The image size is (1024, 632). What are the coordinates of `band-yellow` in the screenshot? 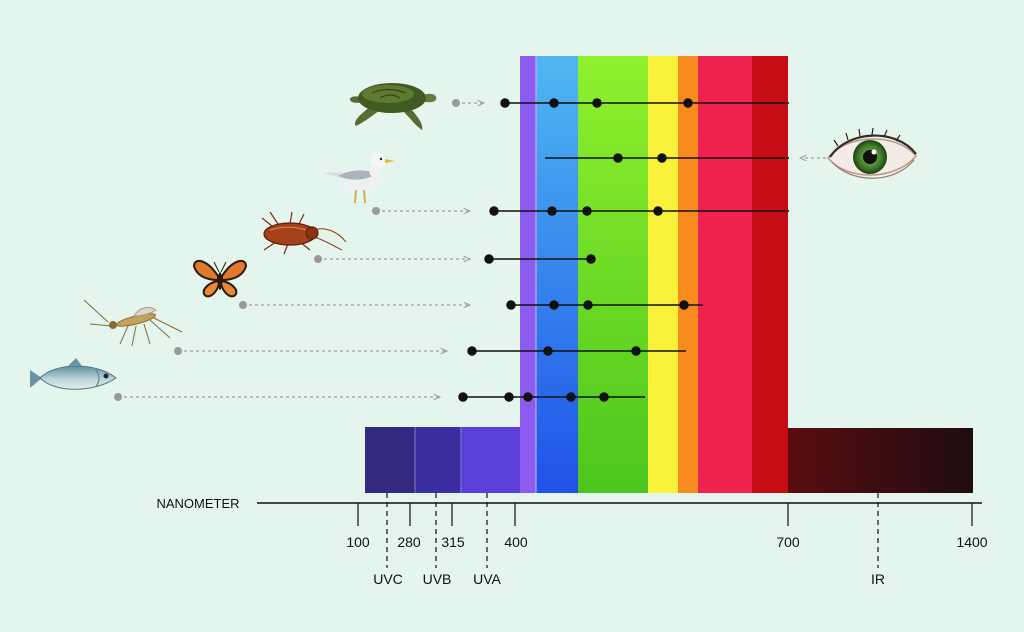 It's located at (663, 274).